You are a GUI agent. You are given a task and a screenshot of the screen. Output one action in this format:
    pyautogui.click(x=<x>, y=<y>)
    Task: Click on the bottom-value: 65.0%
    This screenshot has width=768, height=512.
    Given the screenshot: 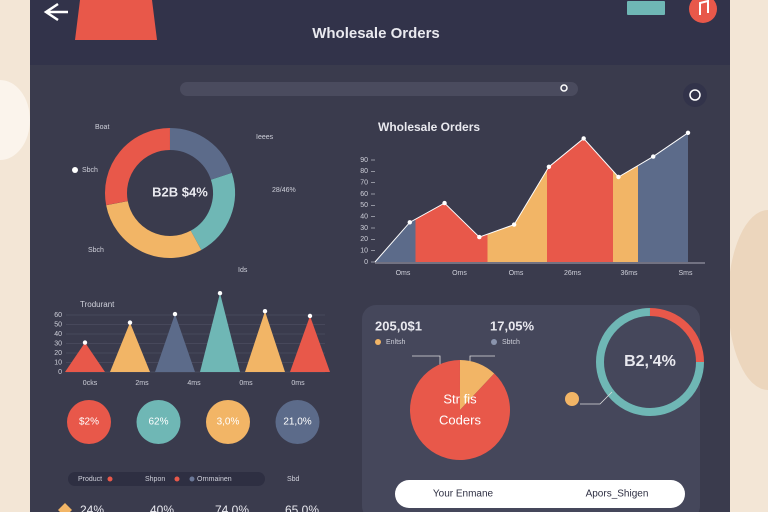 What is the action you would take?
    pyautogui.click(x=302, y=507)
    